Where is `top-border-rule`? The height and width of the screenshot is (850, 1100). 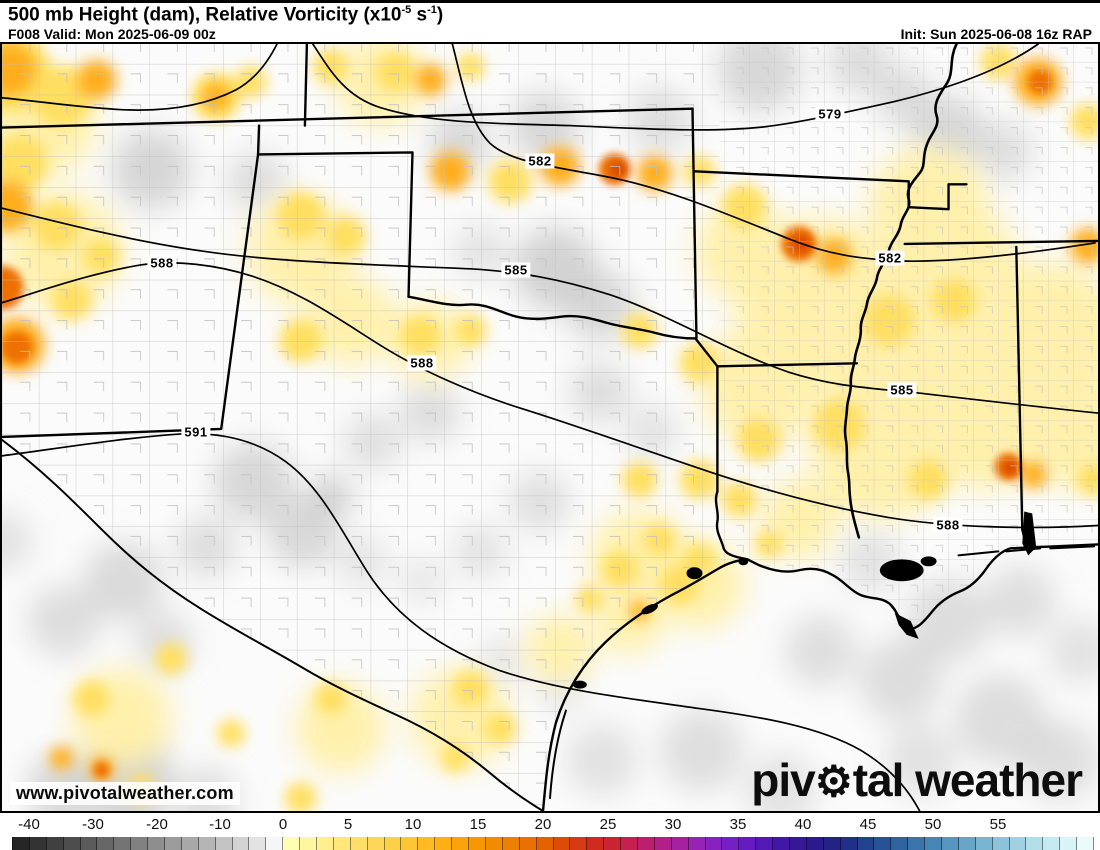
top-border-rule is located at coordinates (550, 1).